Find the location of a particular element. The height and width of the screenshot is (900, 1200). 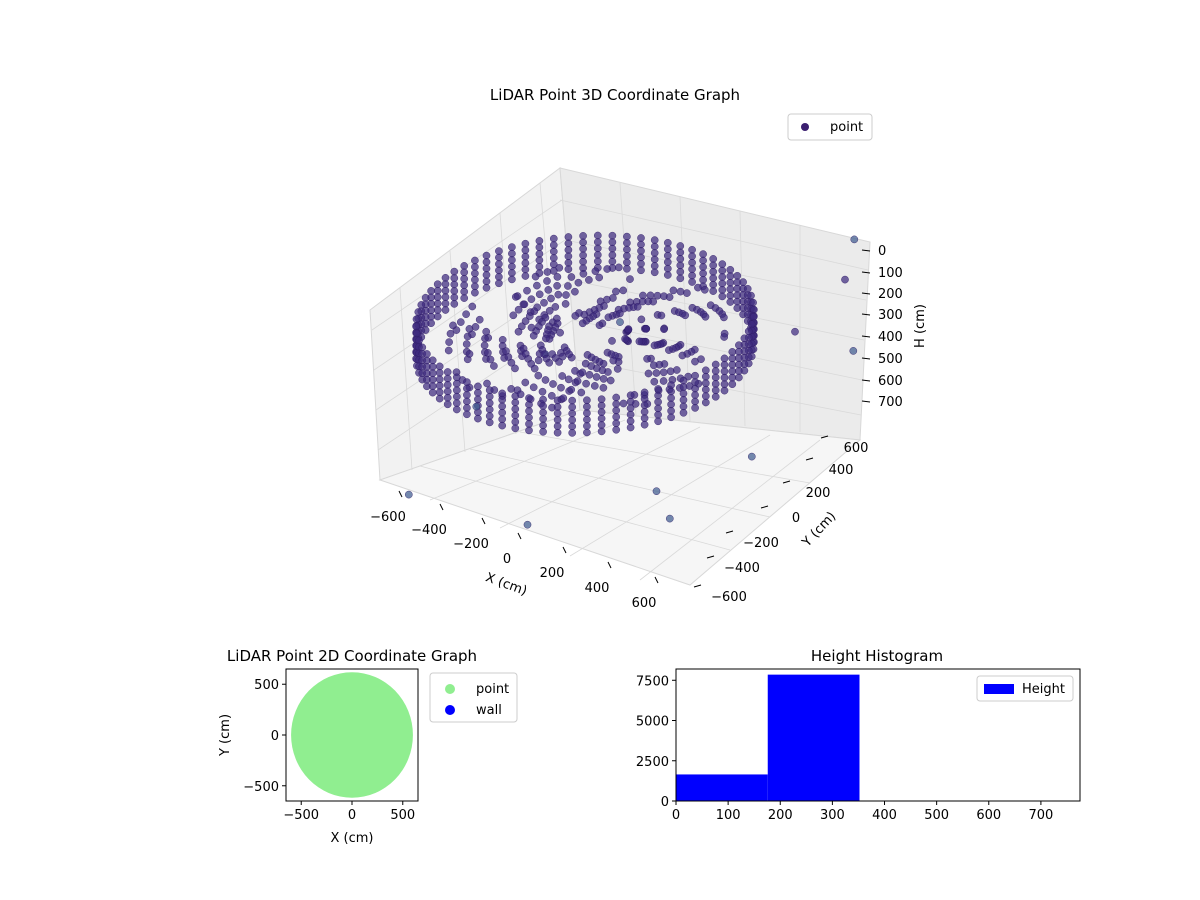

x-axis-label-2d: X (cm) is located at coordinates (352, 838).